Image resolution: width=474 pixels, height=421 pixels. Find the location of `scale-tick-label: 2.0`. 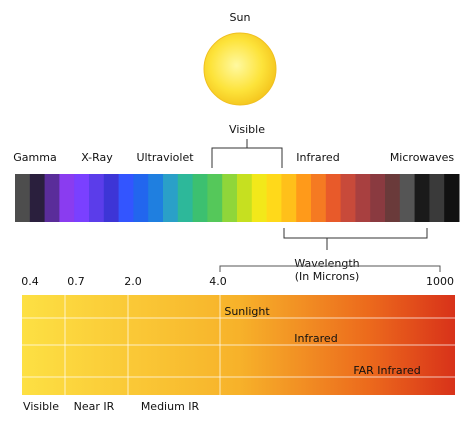

scale-tick-label: 2.0 is located at coordinates (133, 281).